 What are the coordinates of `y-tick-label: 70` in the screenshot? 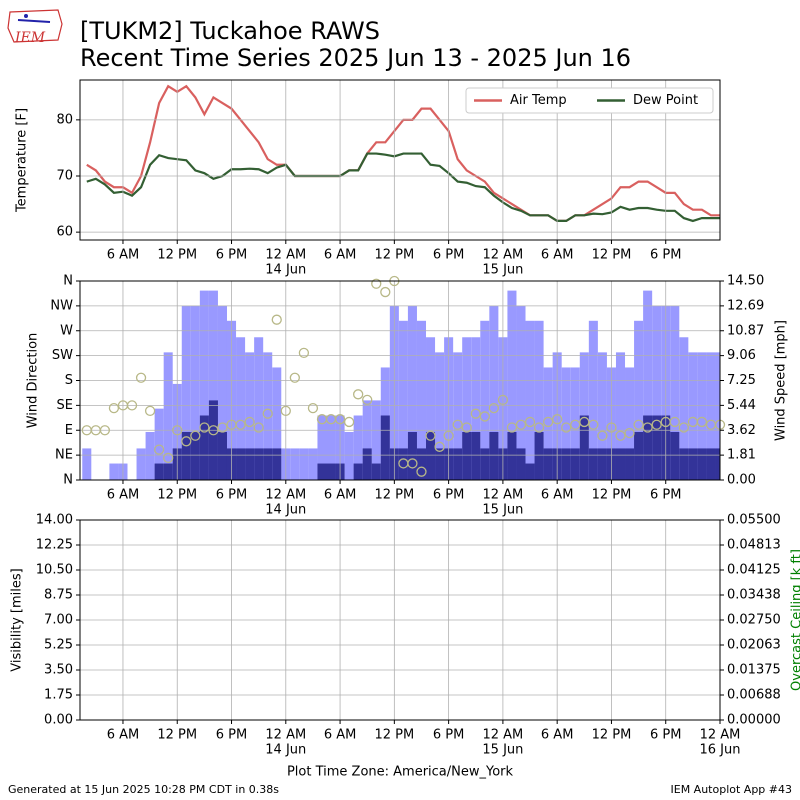 It's located at (64, 176).